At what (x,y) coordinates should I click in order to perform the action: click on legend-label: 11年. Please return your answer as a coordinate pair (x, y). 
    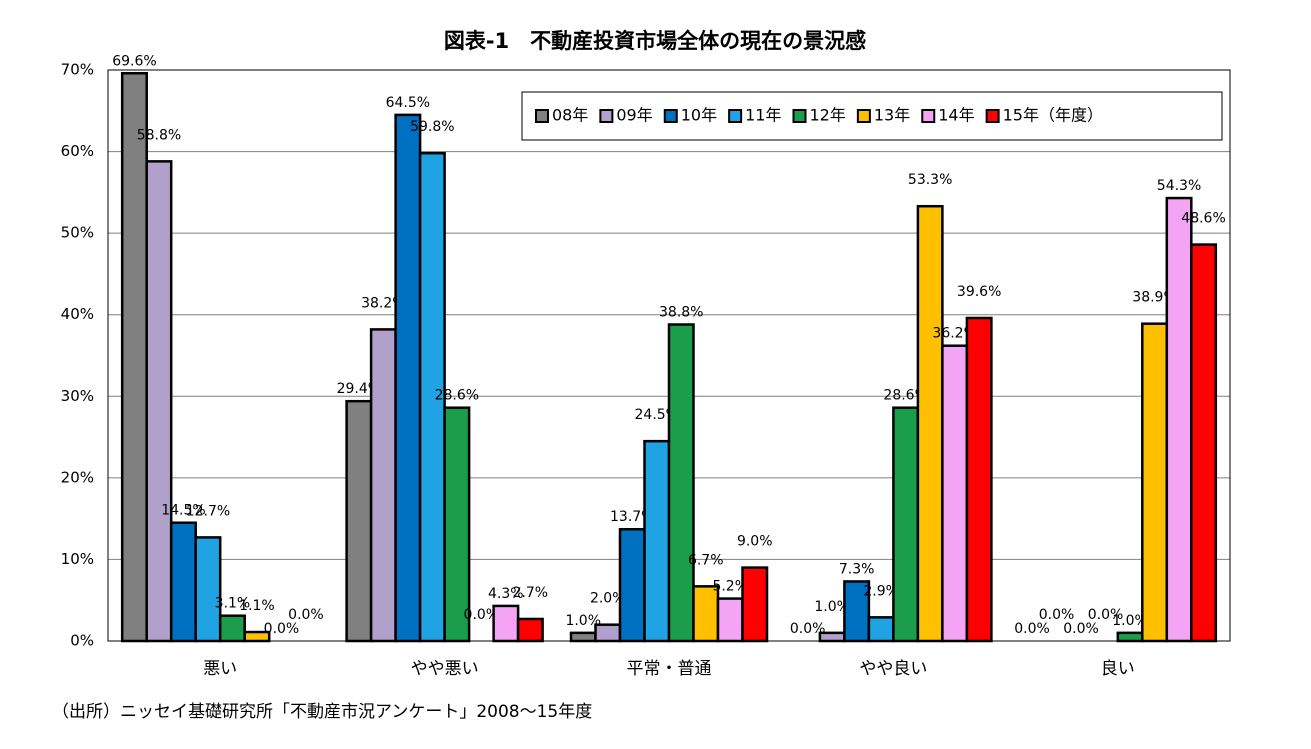
    Looking at the image, I should click on (763, 115).